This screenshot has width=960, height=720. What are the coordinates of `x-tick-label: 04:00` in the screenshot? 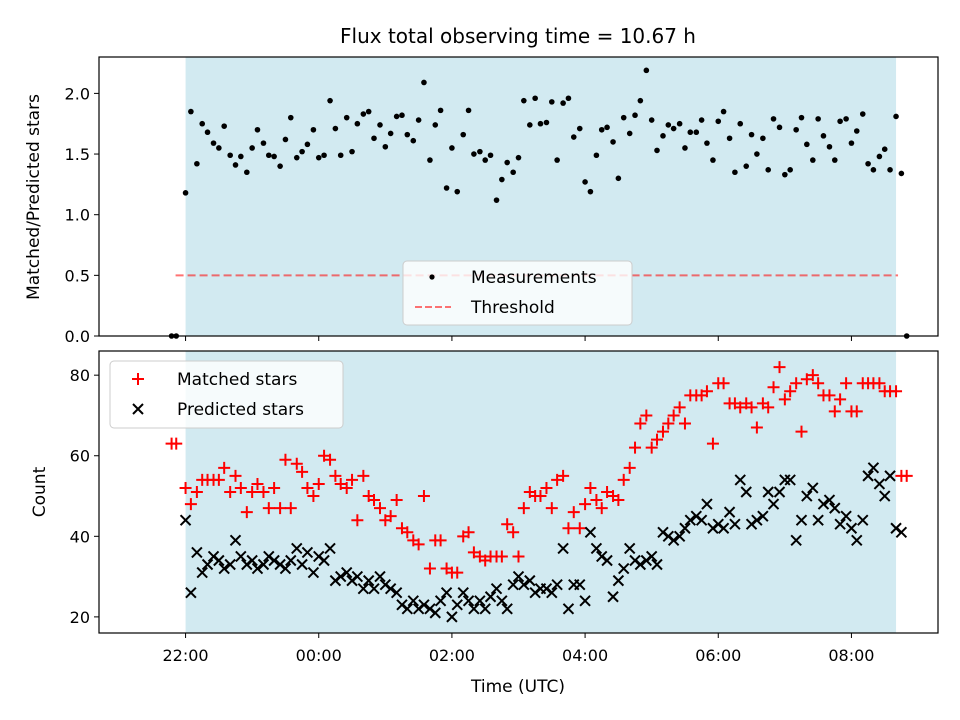 It's located at (585, 655).